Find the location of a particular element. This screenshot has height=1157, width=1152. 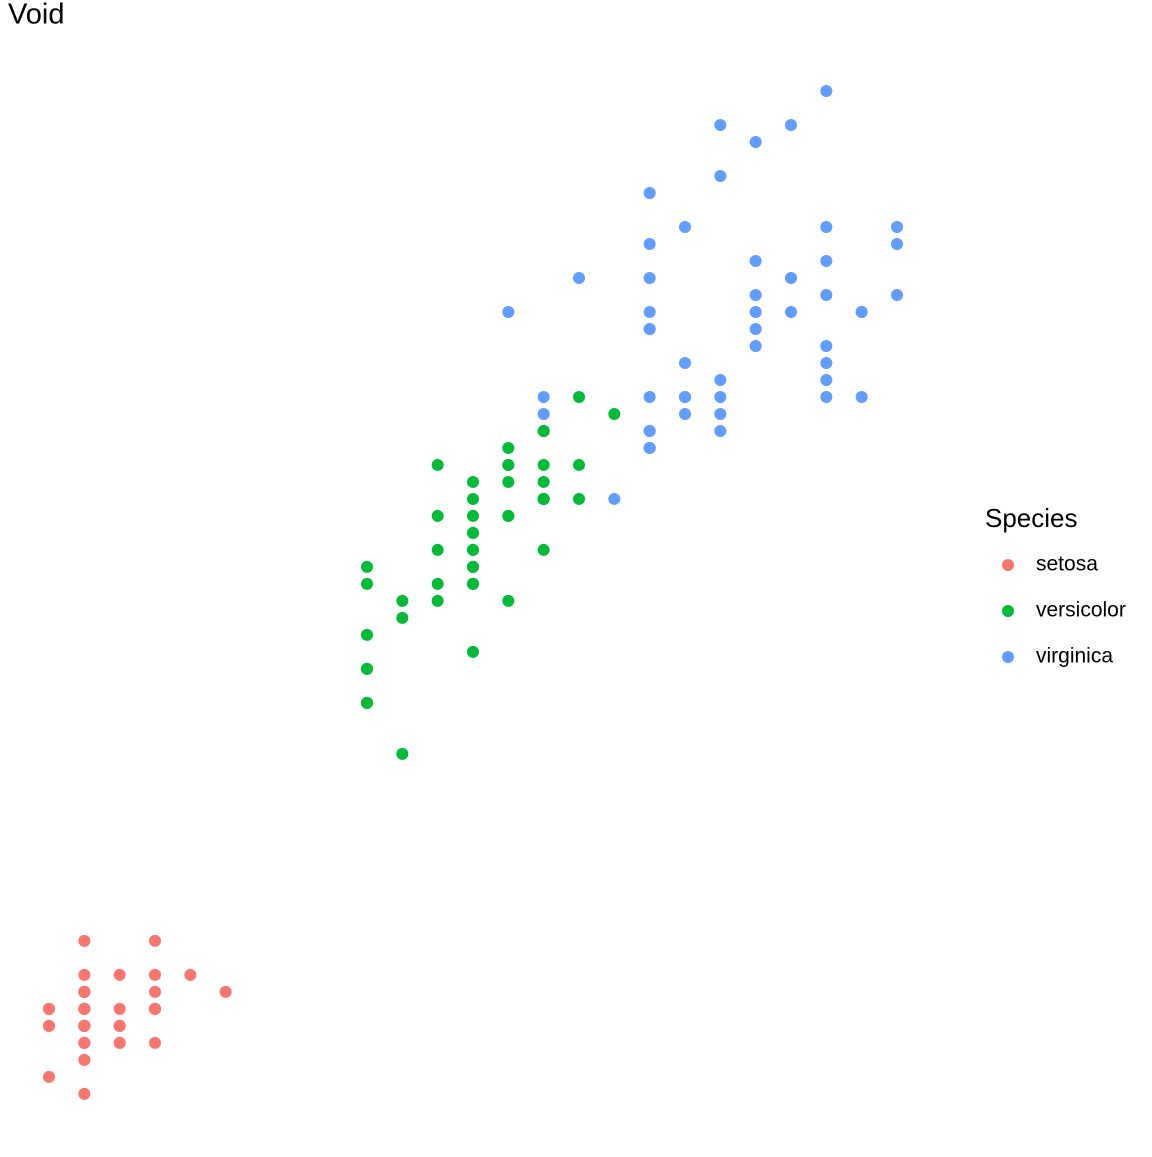

legend-label: versicolor is located at coordinates (1081, 610).